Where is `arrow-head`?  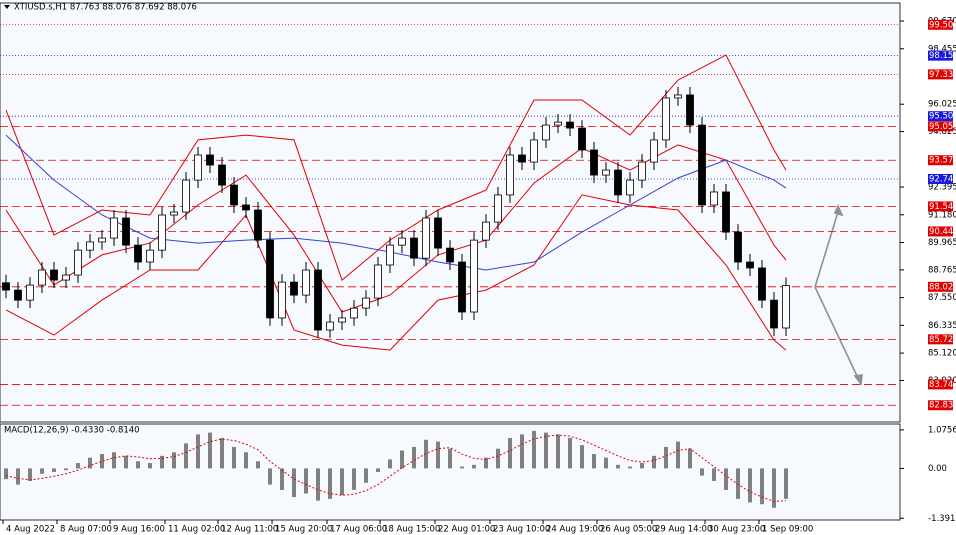 arrow-head is located at coordinates (838, 210).